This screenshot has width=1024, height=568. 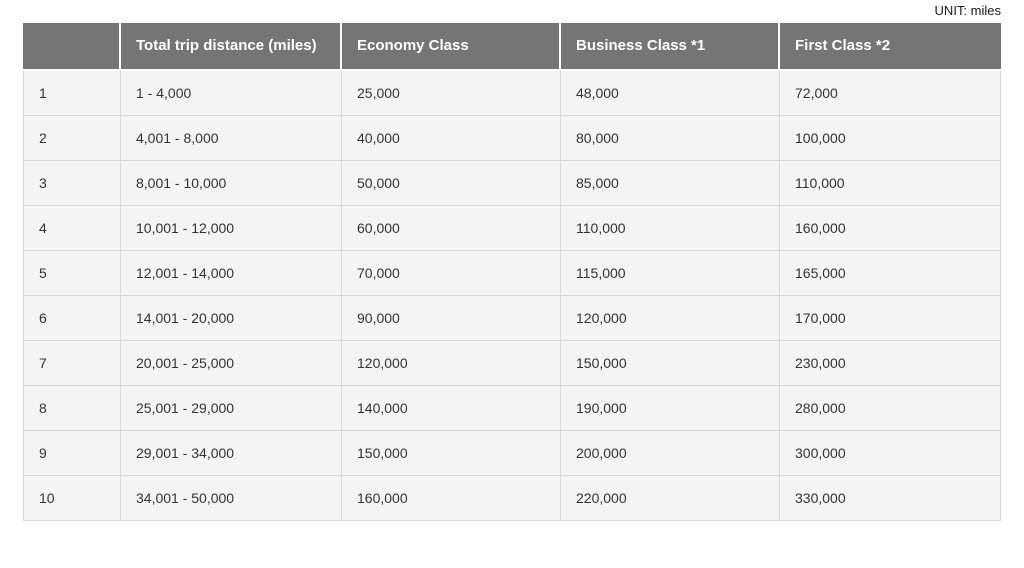 I want to click on cell-first: 230,000, so click(x=890, y=363).